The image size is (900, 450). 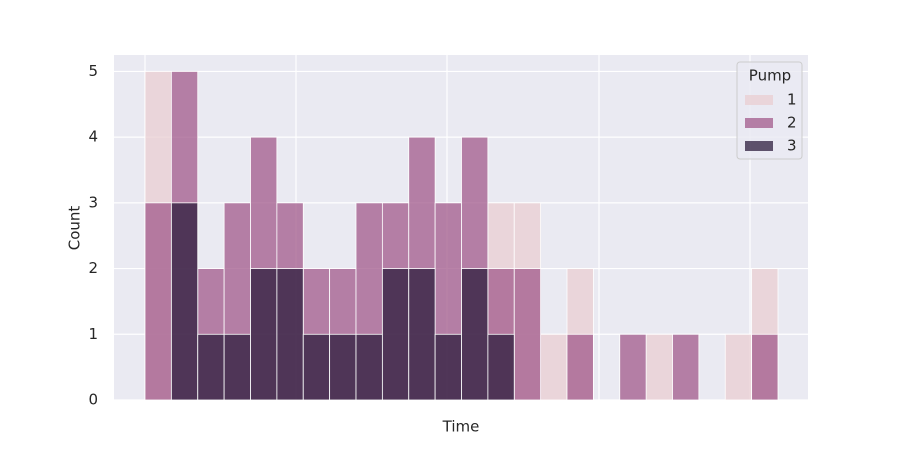 I want to click on y-tick-label: 5, so click(x=93, y=71).